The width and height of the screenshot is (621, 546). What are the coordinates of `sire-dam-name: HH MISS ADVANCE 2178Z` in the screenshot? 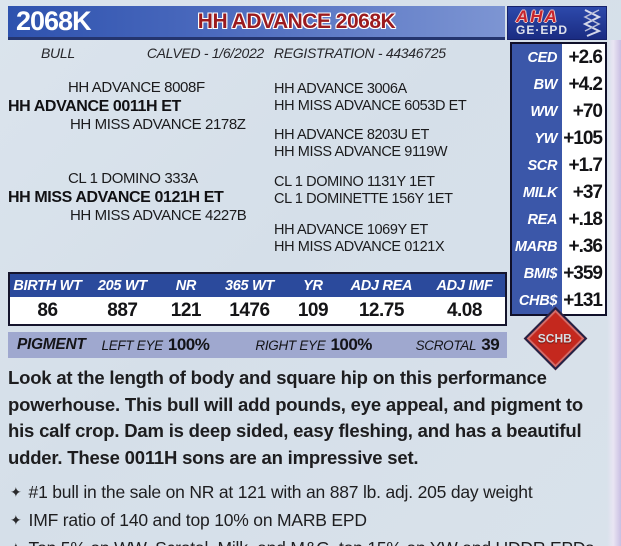 It's located at (158, 124).